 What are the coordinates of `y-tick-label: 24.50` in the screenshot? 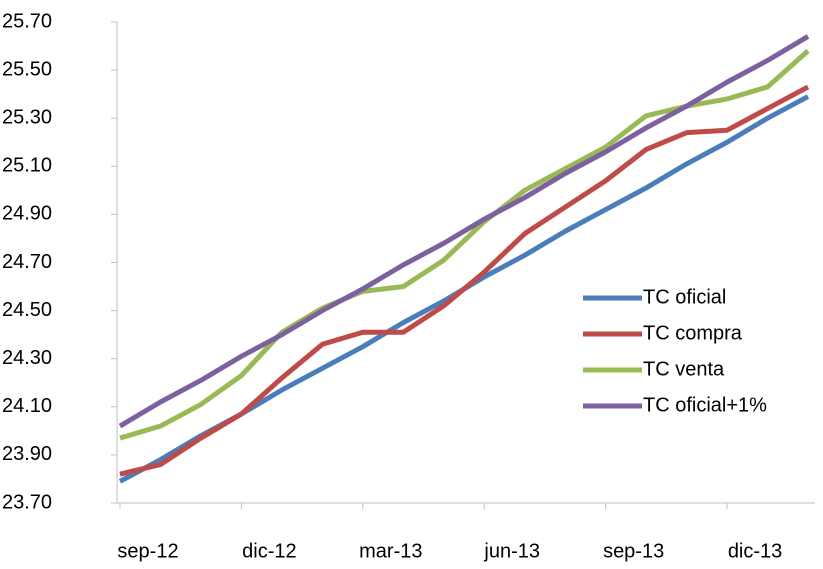 It's located at (27, 310).